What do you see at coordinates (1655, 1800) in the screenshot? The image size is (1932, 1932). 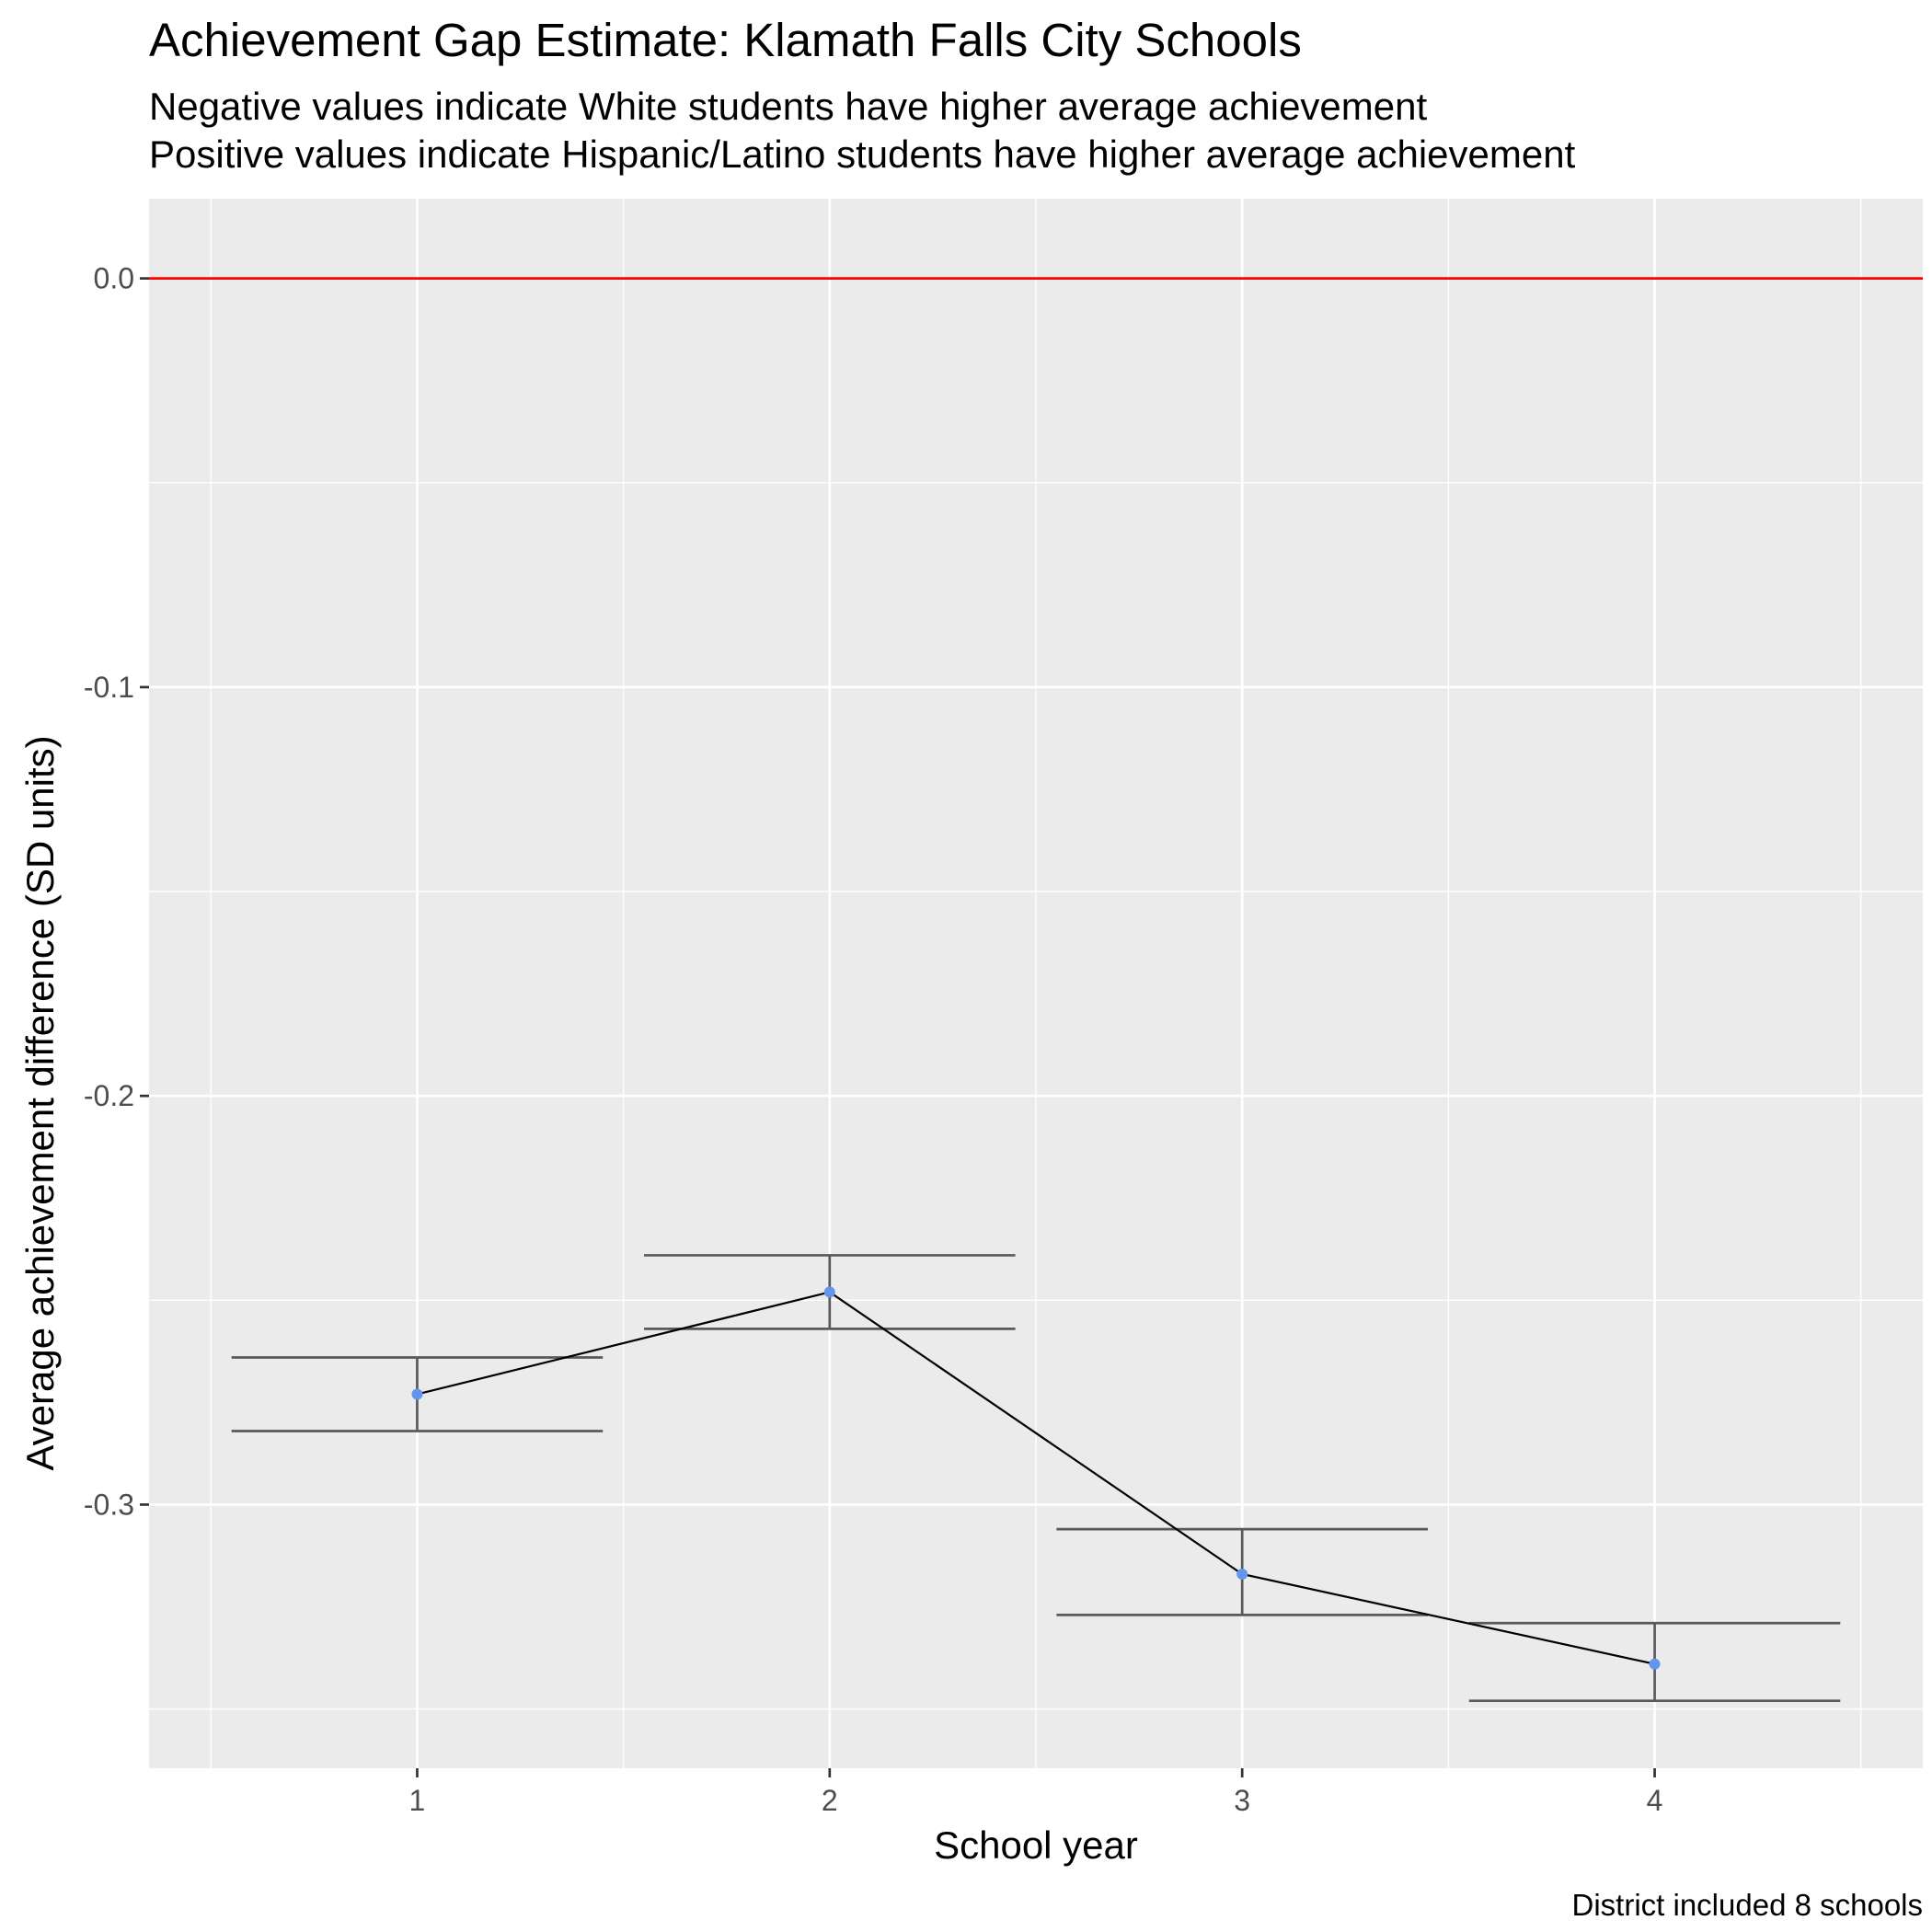 I see `x-tick-label: 4` at bounding box center [1655, 1800].